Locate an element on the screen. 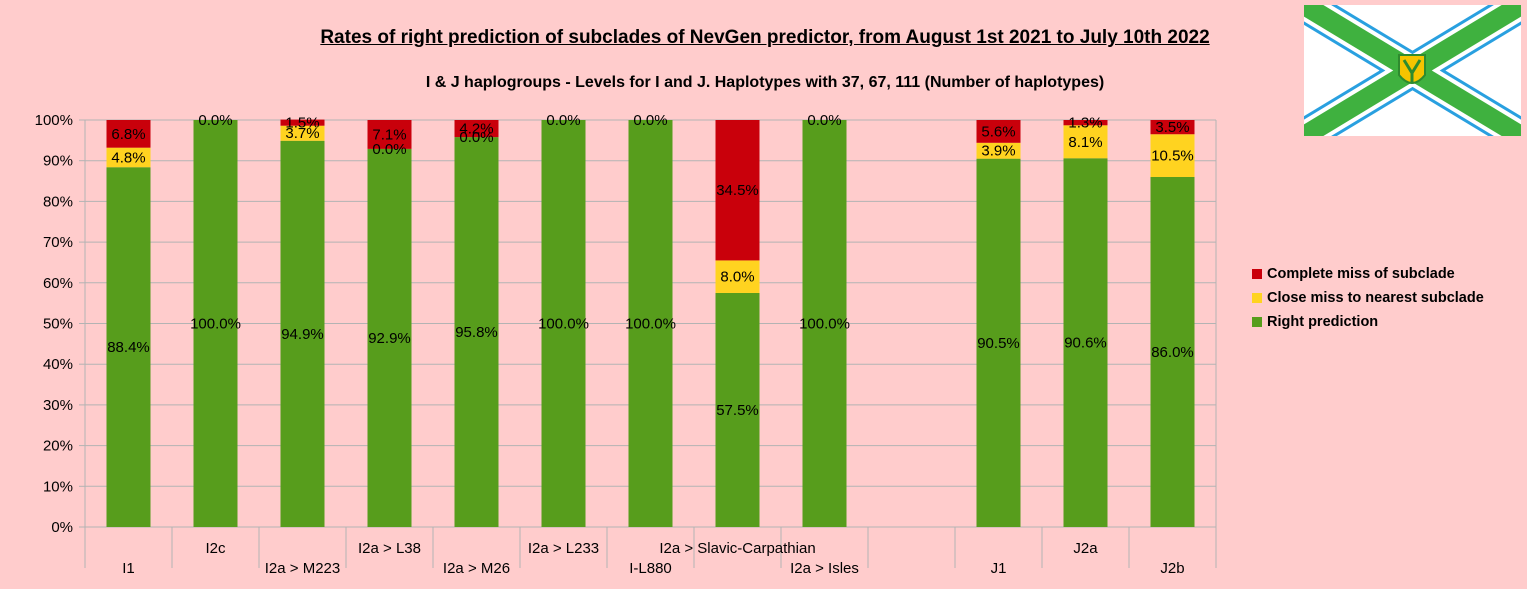 This screenshot has width=1527, height=589. x-tick-label: I2a > Isles is located at coordinates (824, 568).